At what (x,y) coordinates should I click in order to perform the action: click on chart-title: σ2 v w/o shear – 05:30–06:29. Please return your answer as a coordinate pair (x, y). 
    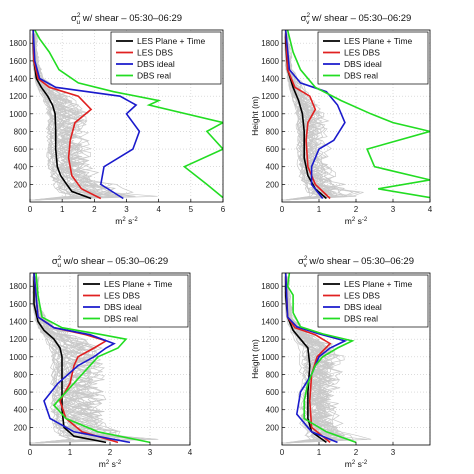
    Looking at the image, I should click on (356, 262).